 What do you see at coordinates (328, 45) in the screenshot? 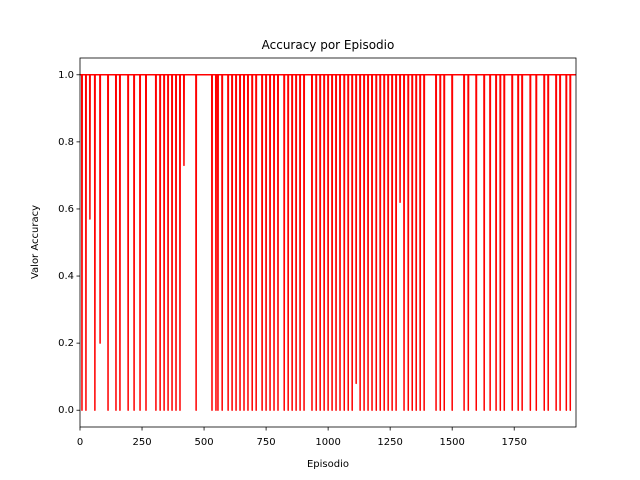
I see `chart-title: Accuracy por Episodio` at bounding box center [328, 45].